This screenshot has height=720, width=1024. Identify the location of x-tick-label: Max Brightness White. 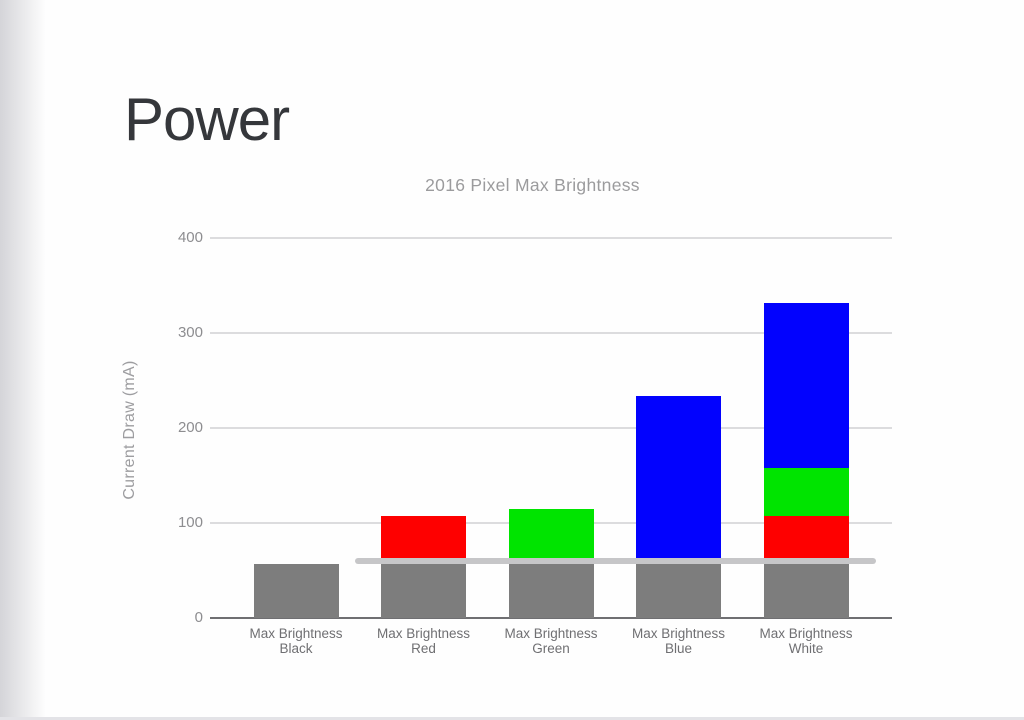
(806, 641).